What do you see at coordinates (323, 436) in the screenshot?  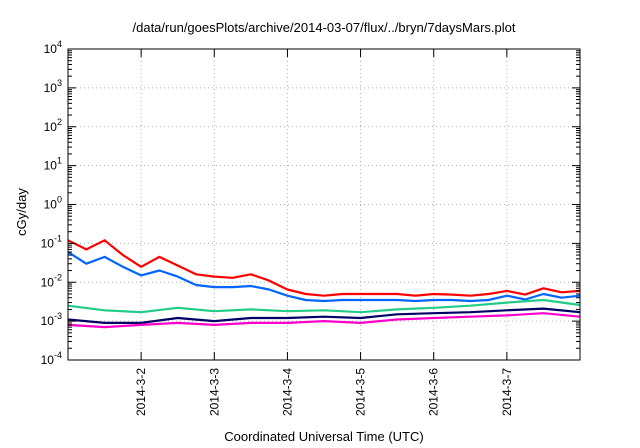 I see `x-axis-label: Coordinated Universal Time (UTC)` at bounding box center [323, 436].